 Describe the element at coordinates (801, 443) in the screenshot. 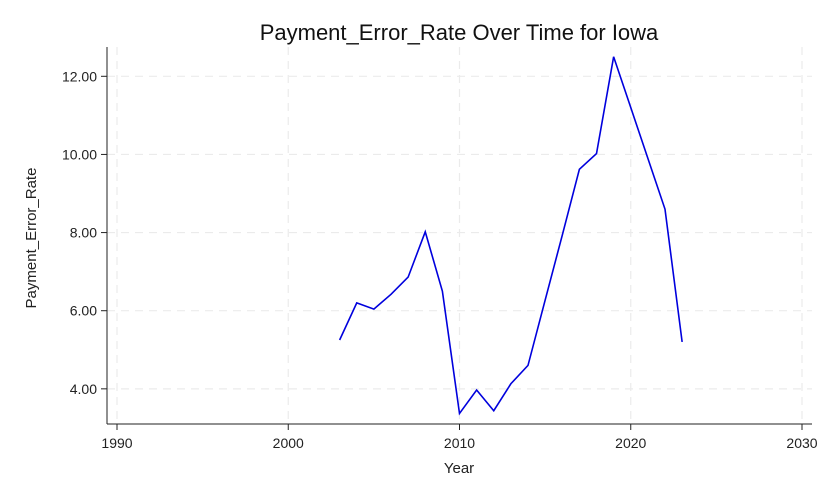

I see `x-tick-label: 2030` at that location.